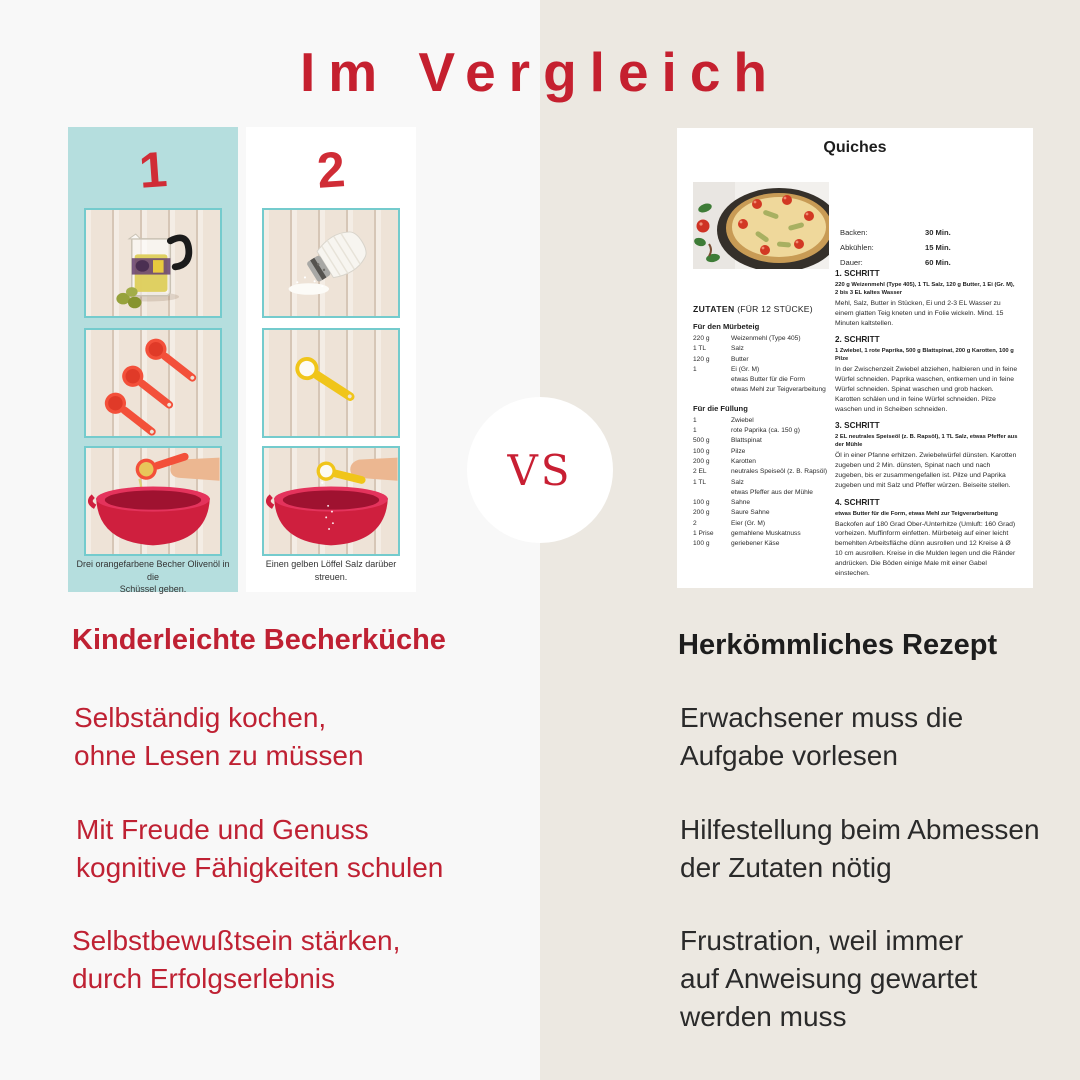 The width and height of the screenshot is (1080, 1080). I want to click on sprinkle-salt-into-bowl-photo, so click(331, 501).